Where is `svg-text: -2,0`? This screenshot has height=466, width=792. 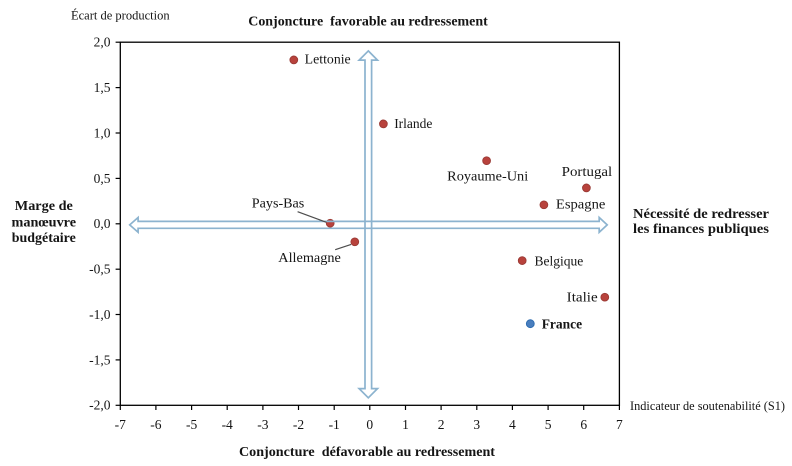 svg-text: -2,0 is located at coordinates (100, 405).